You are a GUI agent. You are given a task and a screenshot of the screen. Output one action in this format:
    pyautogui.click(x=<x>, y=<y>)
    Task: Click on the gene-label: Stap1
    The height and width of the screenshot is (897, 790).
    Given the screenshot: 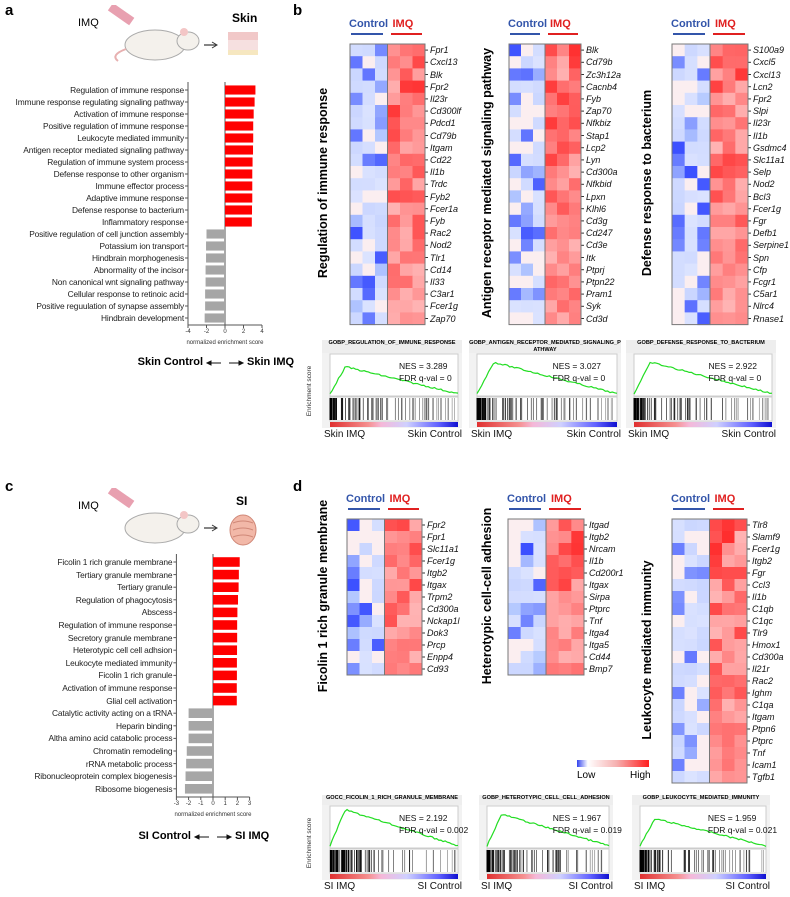 What is the action you would take?
    pyautogui.click(x=598, y=135)
    